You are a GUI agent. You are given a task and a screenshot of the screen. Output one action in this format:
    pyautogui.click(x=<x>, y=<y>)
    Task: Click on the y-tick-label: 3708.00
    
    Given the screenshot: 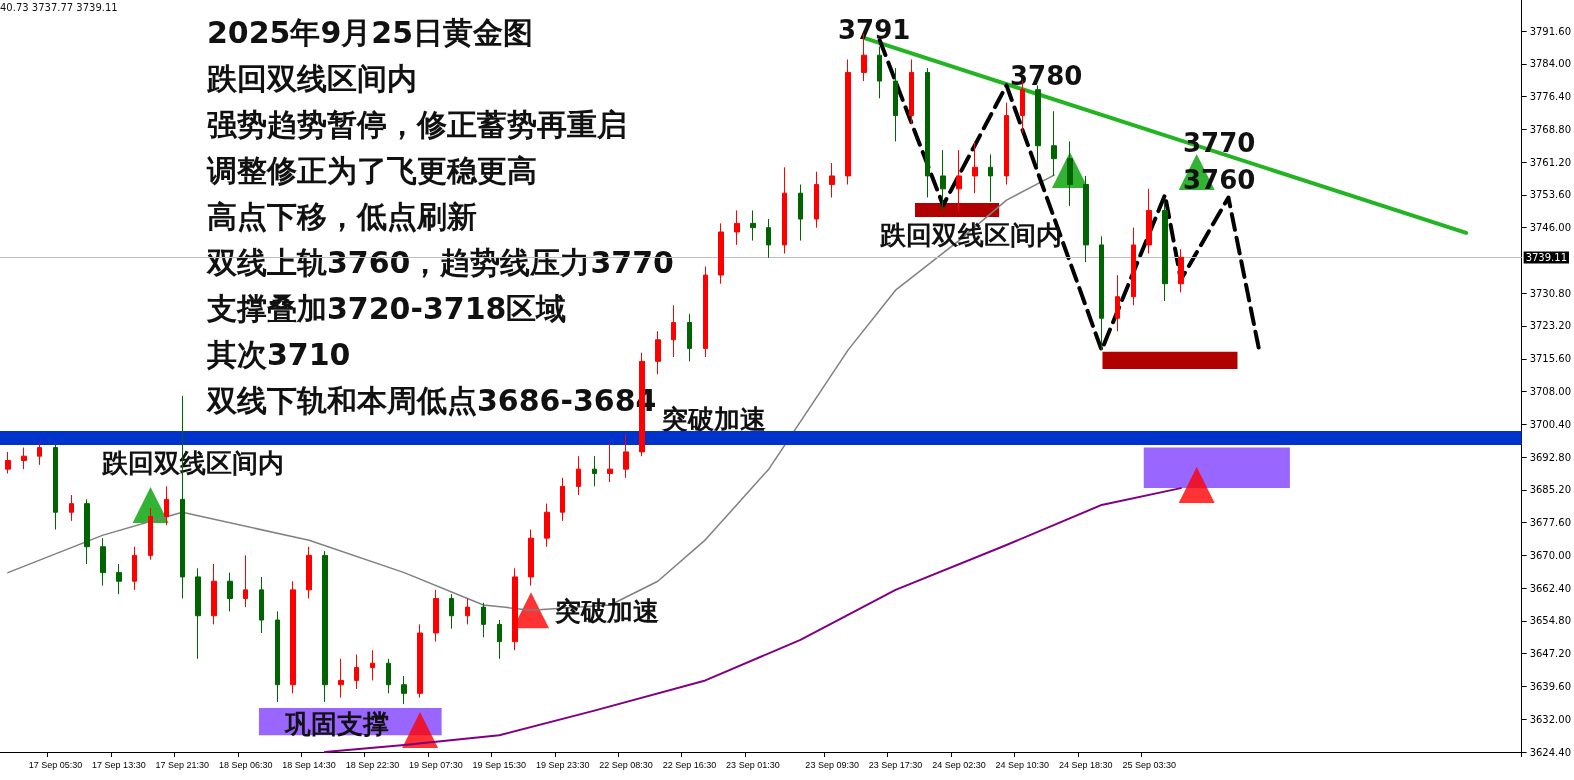 What is the action you would take?
    pyautogui.click(x=1550, y=392)
    